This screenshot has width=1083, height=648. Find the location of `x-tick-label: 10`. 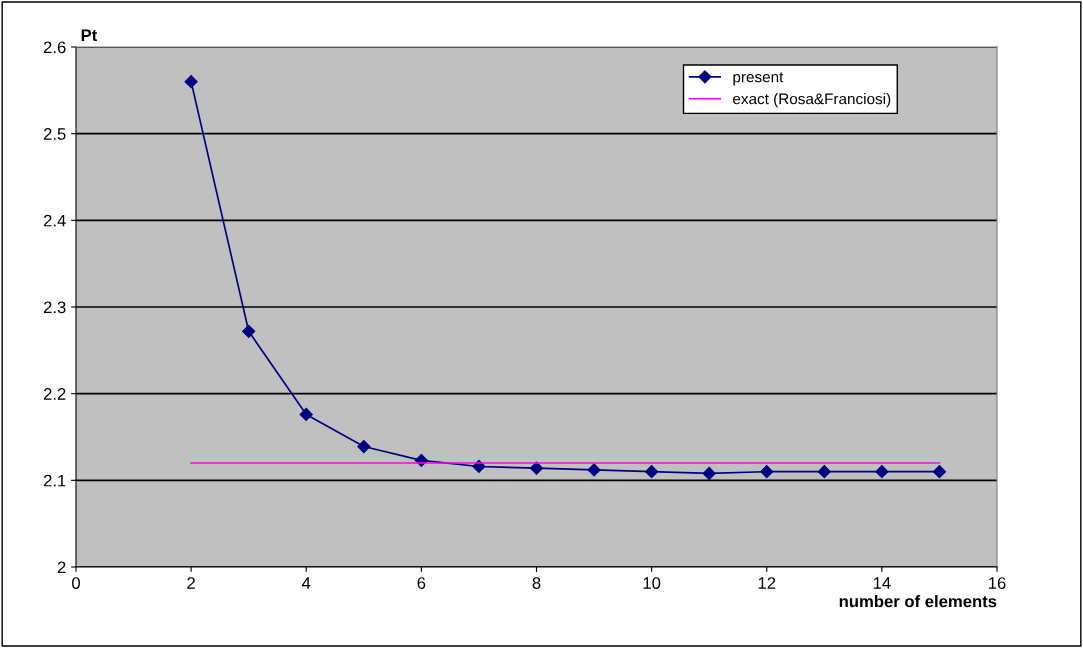

x-tick-label: 10 is located at coordinates (652, 583).